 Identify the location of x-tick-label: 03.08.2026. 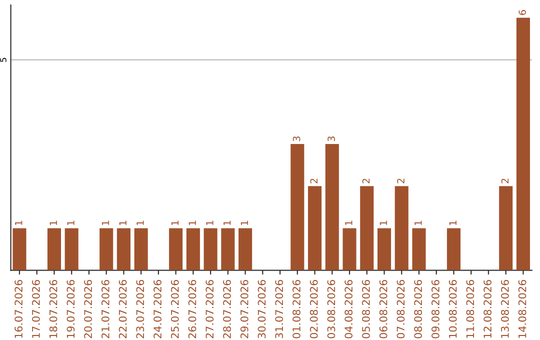
(331, 309).